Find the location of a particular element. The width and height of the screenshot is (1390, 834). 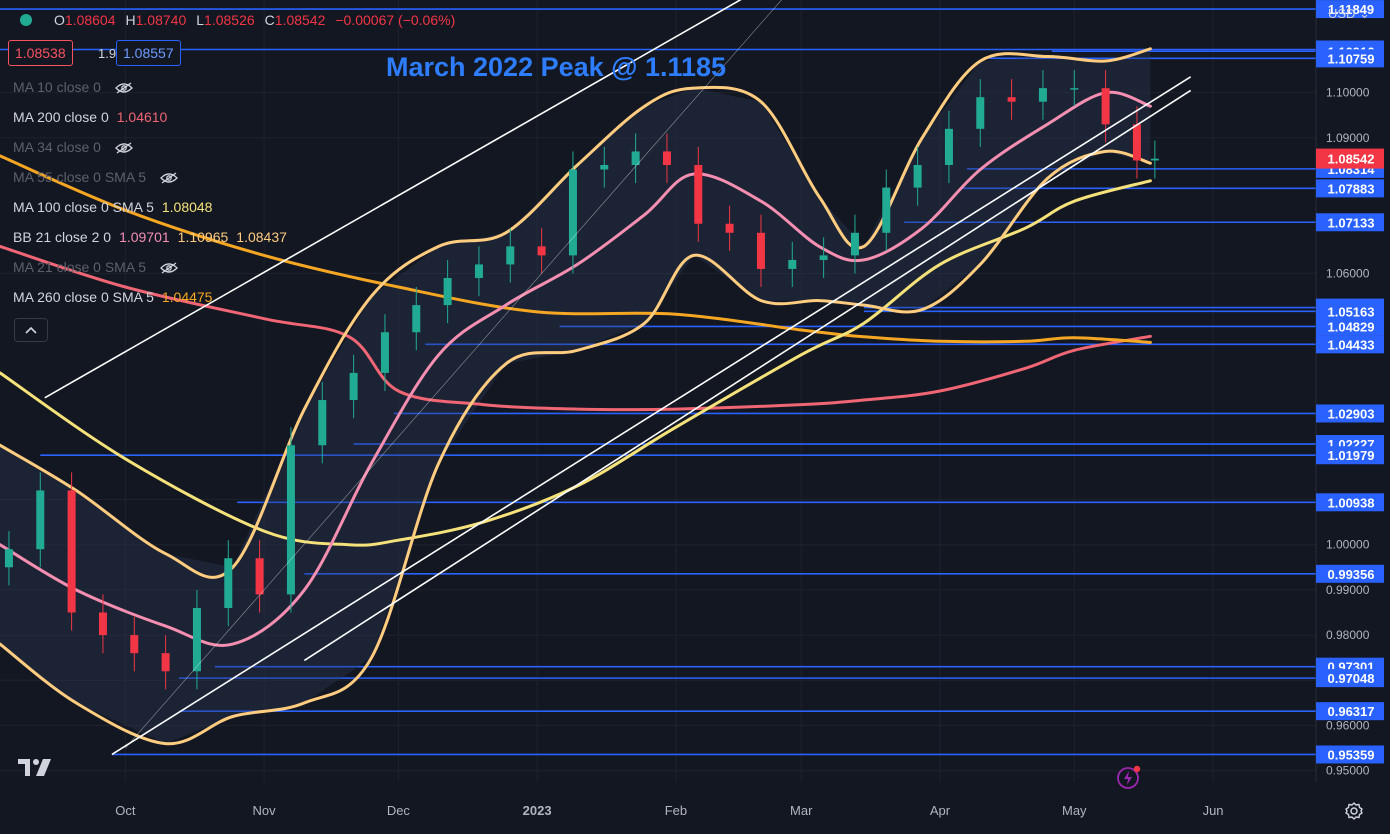

indicator-row: MA 200 close 0 1.04610 is located at coordinates (90, 117).